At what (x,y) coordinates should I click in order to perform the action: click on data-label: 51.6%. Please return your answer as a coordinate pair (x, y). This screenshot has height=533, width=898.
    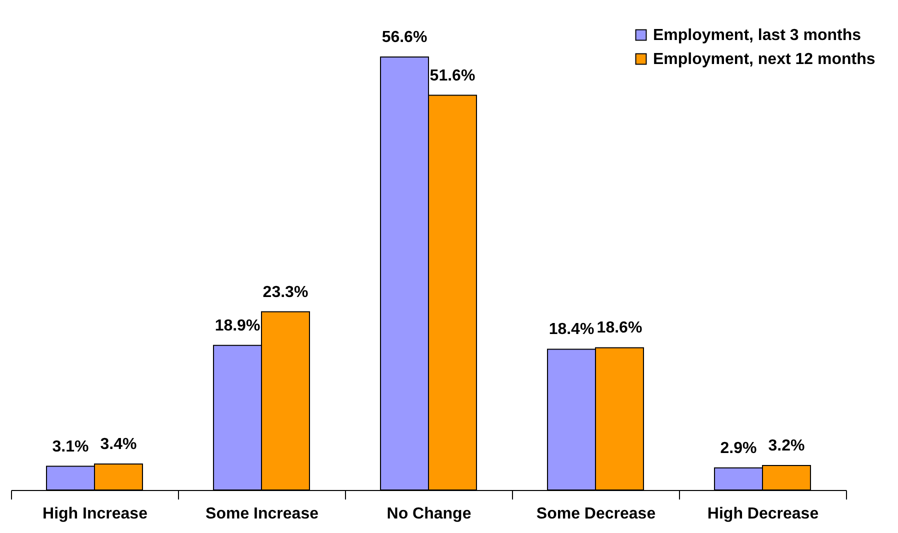
    Looking at the image, I should click on (453, 75).